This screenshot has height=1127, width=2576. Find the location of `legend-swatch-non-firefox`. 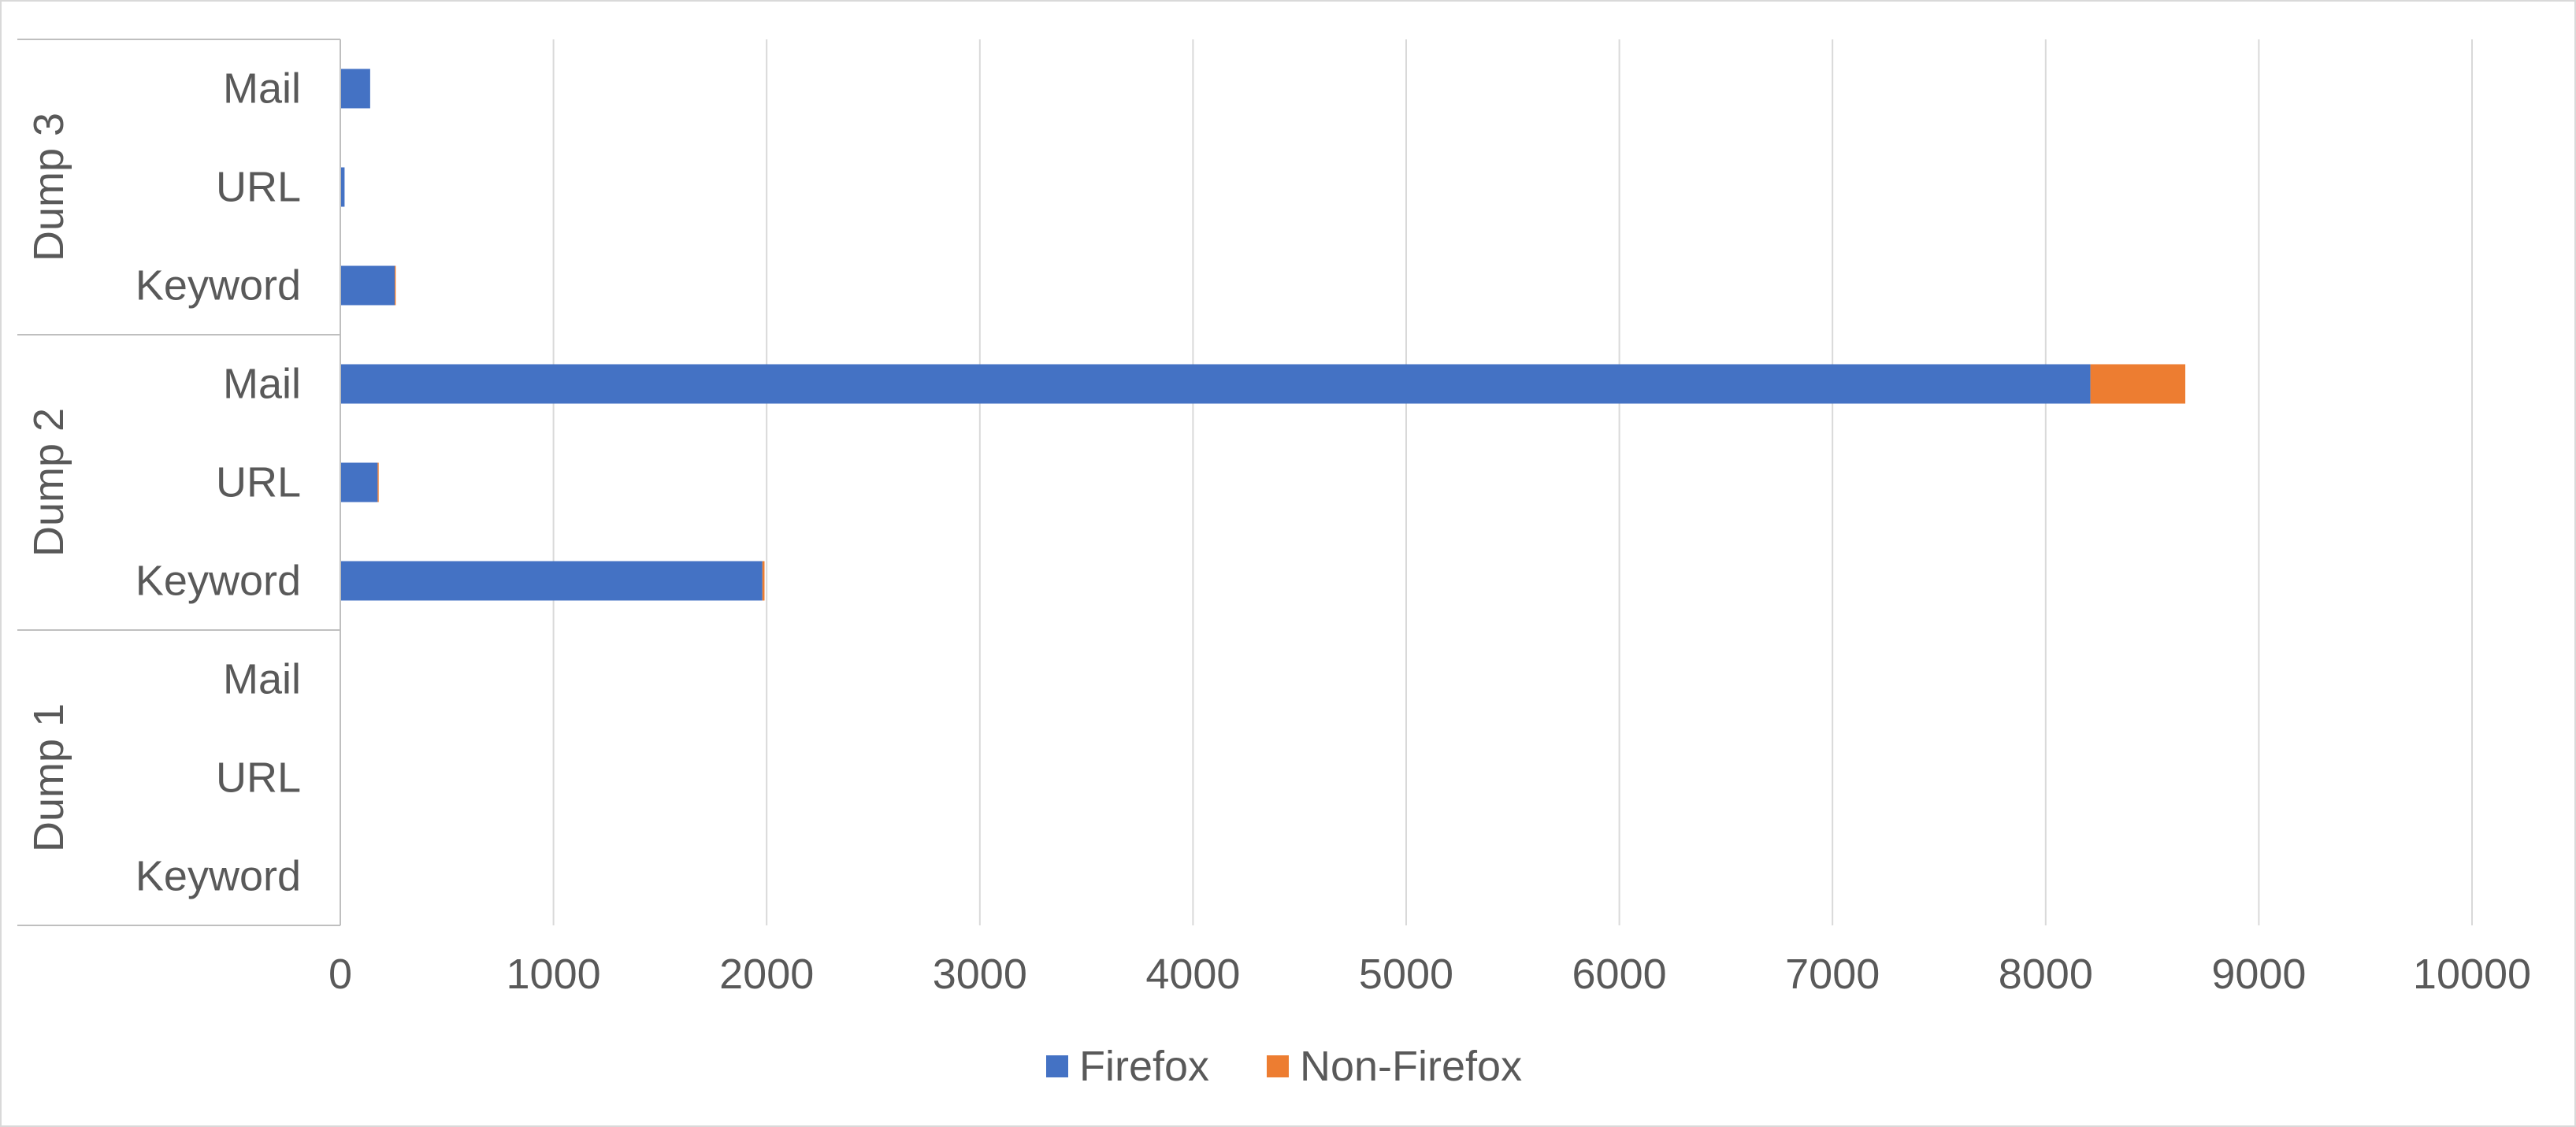

legend-swatch-non-firefox is located at coordinates (1278, 1066).